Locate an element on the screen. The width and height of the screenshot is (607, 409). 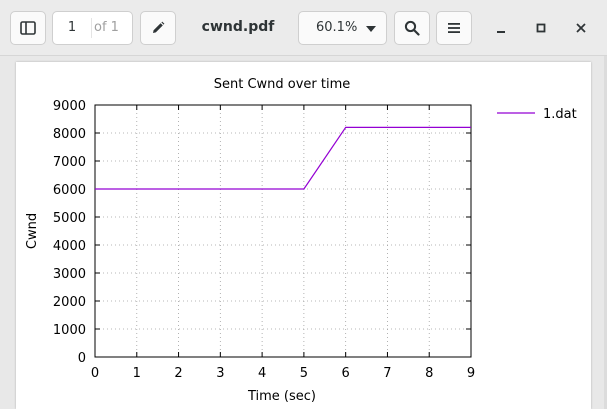
hamburger-menu-icon is located at coordinates (454, 28).